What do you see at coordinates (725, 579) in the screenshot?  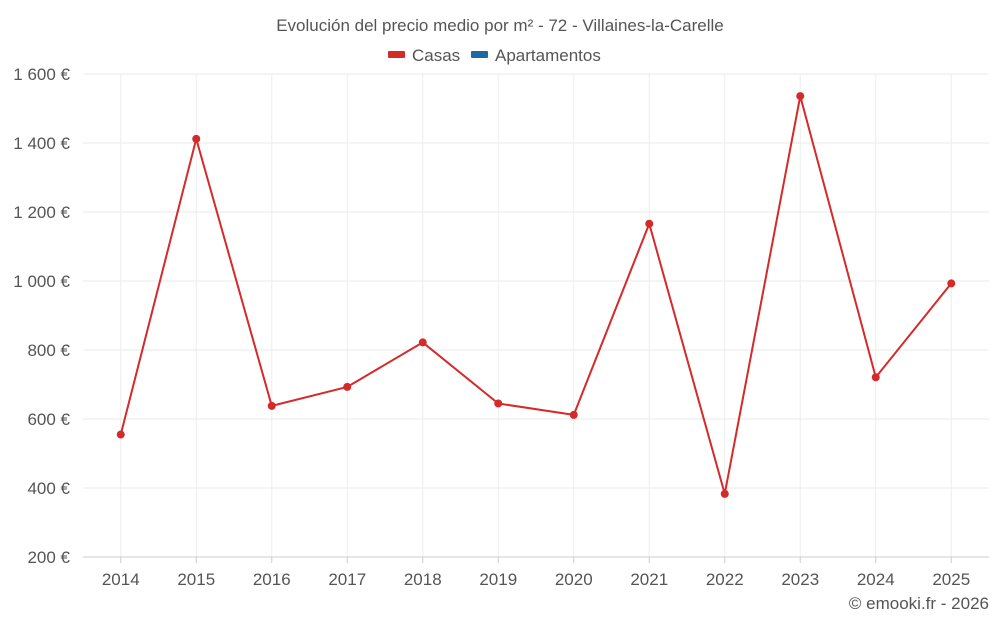 I see `x-tick-label: 2022` at bounding box center [725, 579].